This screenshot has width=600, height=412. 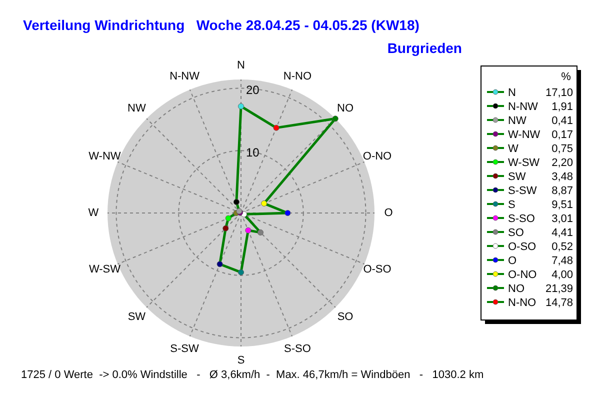 I want to click on text: 1725 / 0 Werte -> 0.0% Windstille - Ø 3,6km/h - Max. 46,7km/h = Windböen - 1030.2 km, so click(x=252, y=375).